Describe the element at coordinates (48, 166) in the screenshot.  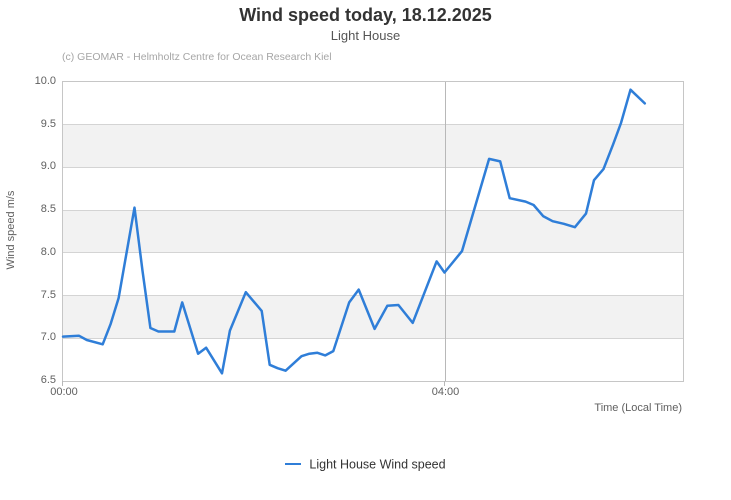
I see `y-axis-label: 9.0` at that location.